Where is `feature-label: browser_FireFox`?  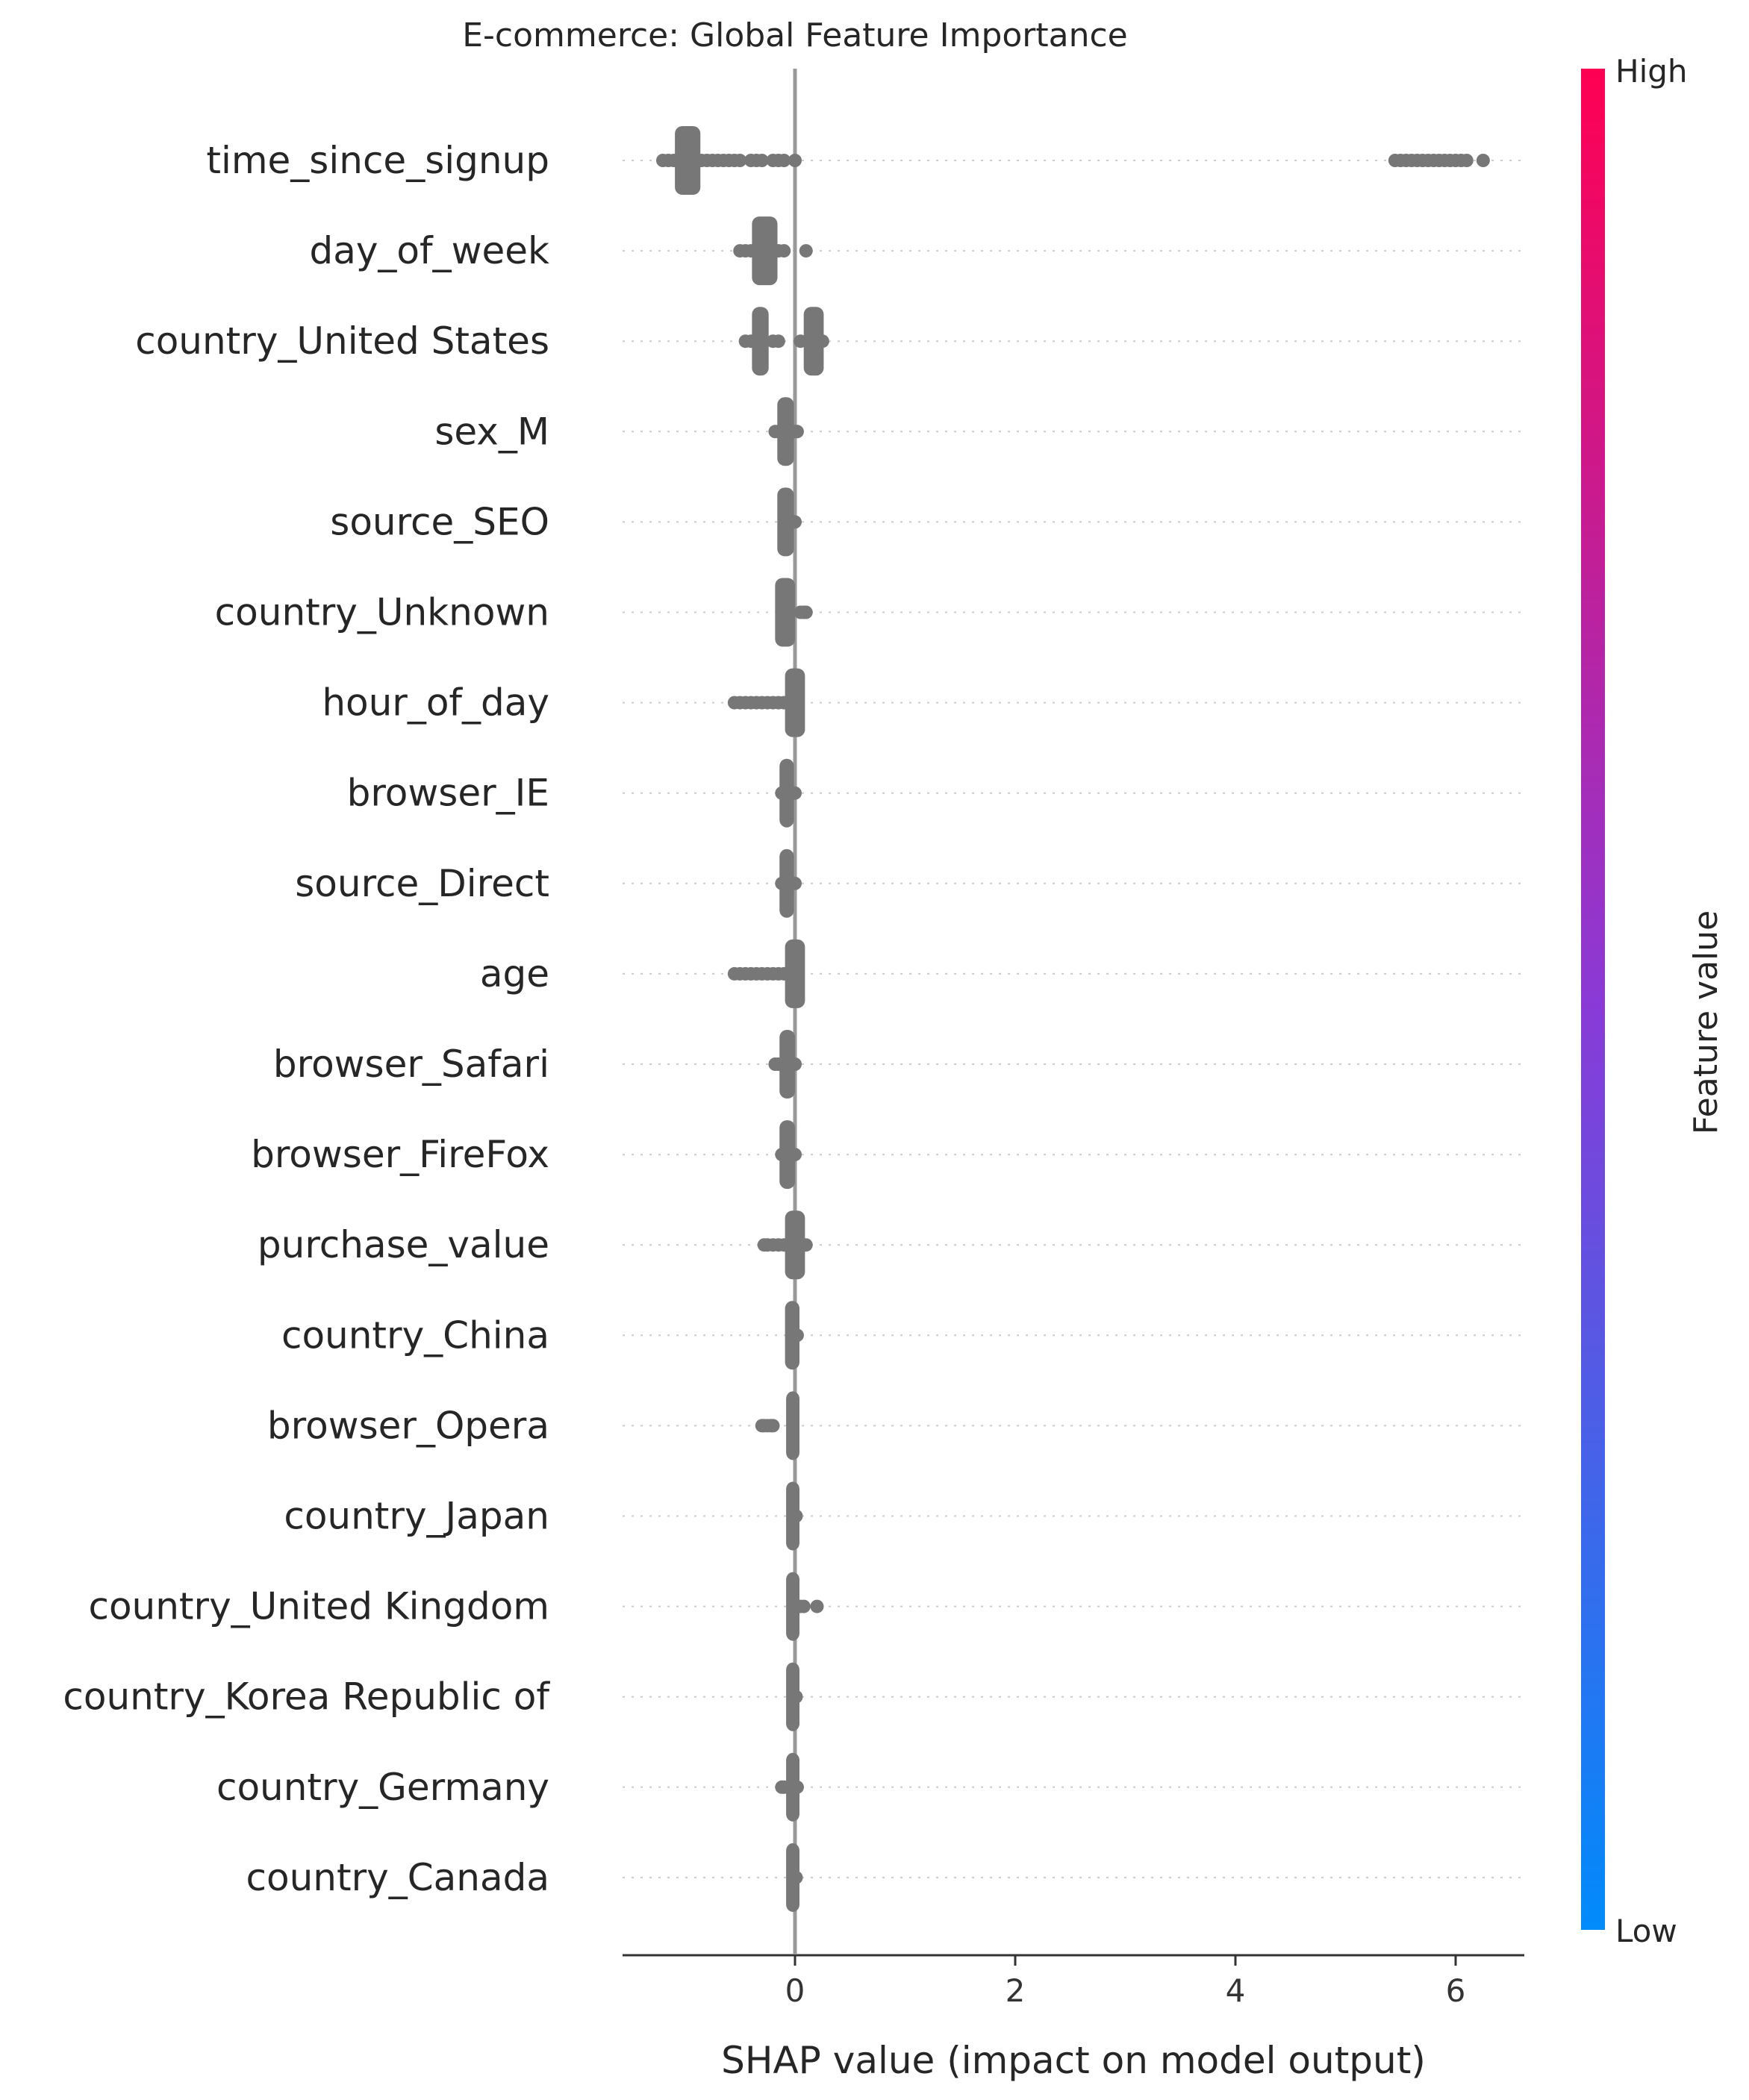
feature-label: browser_FireFox is located at coordinates (400, 1155).